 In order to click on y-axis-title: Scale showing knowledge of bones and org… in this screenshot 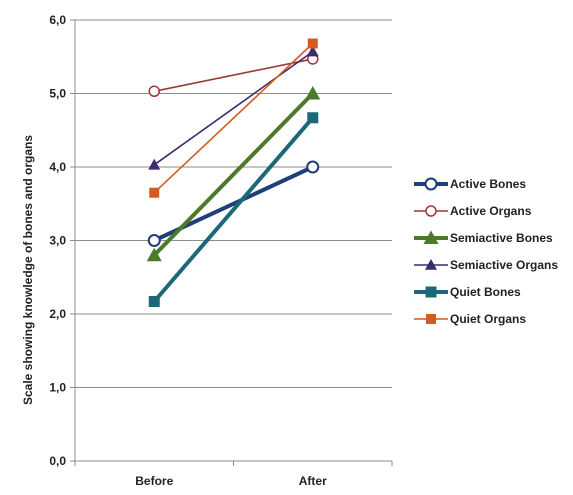, I will do `click(28, 270)`.